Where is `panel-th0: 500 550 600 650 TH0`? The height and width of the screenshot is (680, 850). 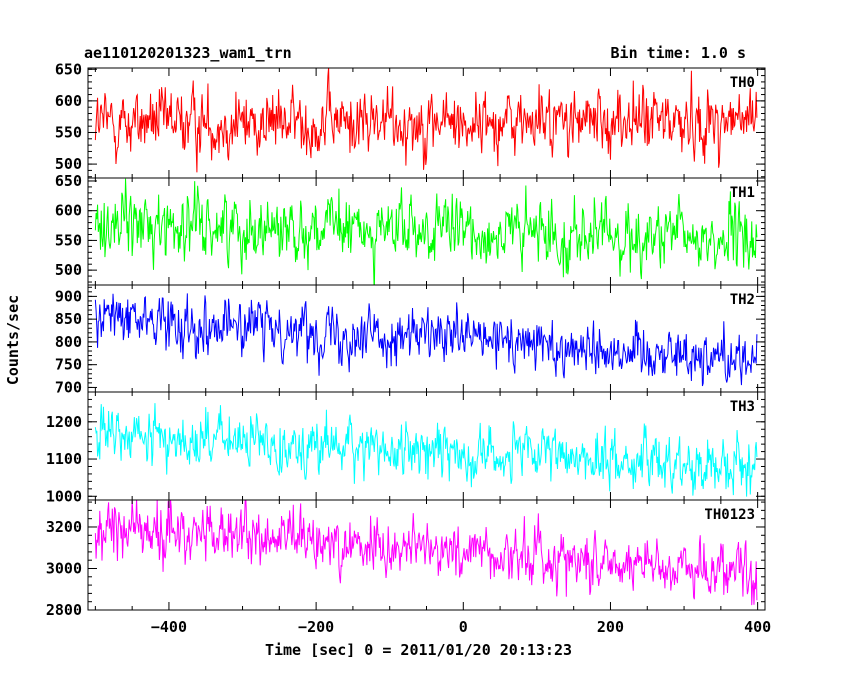 panel-th0: 500 550 600 650 TH0 is located at coordinates (410, 119).